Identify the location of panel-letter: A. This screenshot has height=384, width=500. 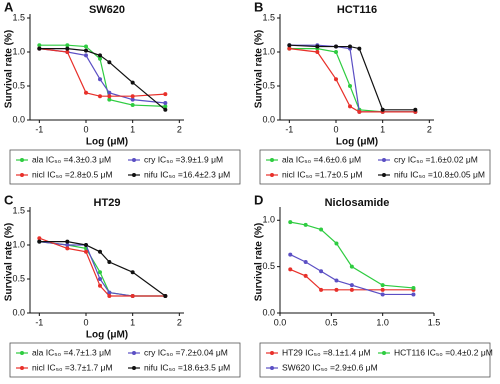
(9, 7).